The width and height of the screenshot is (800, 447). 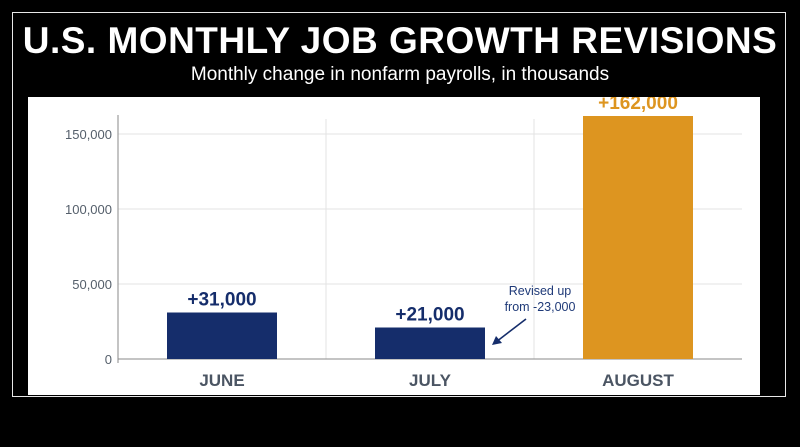 I want to click on y-tick-label: 100,000, so click(x=88, y=209).